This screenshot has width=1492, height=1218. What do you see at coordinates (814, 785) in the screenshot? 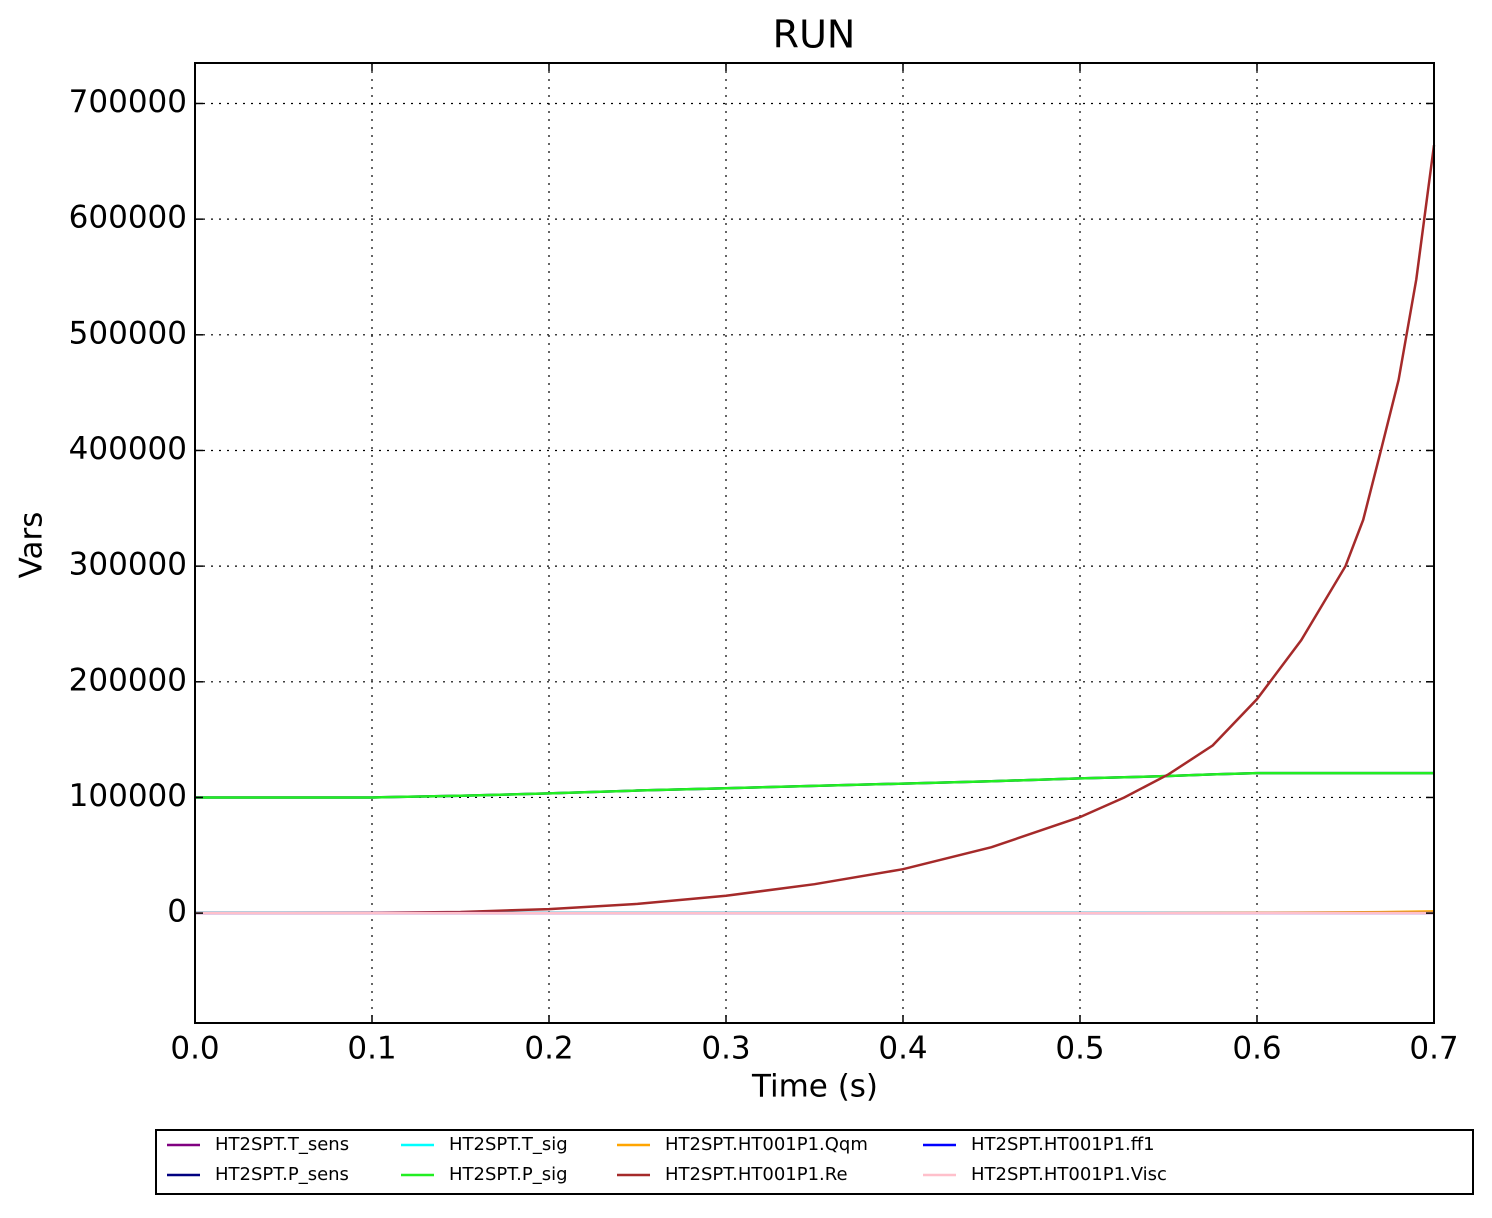
I see `series-line` at bounding box center [814, 785].